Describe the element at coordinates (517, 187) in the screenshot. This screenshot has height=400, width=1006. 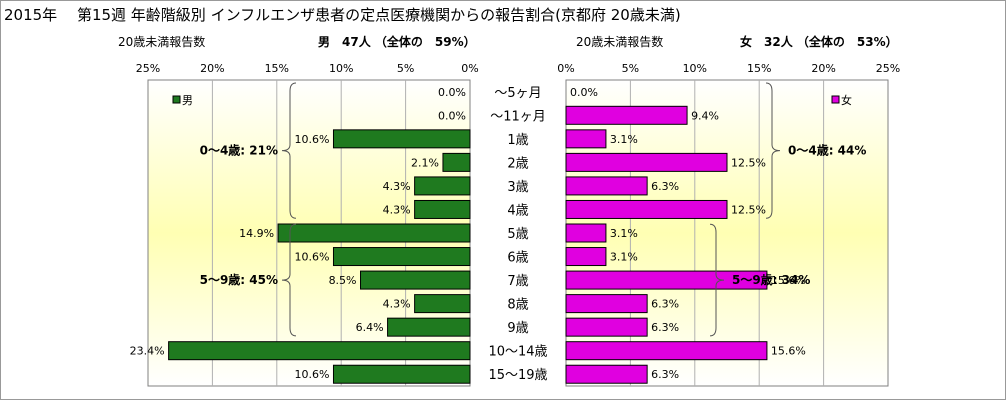
I see `category-label: 3歳` at that location.